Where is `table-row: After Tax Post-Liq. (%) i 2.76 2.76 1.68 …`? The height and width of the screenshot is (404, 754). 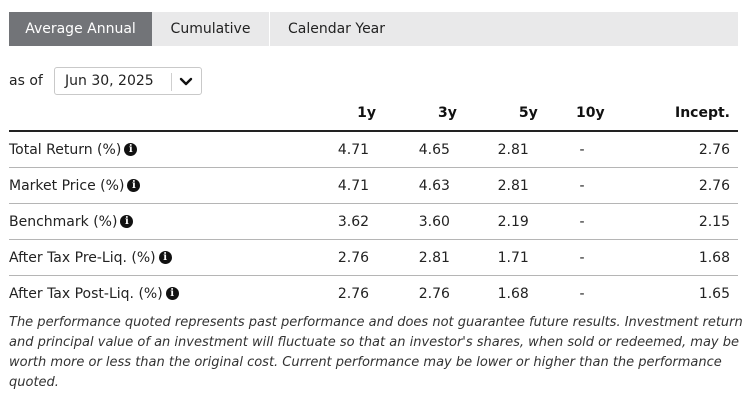
table-row: After Tax Post-Liq. (%) i 2.76 2.76 1.68 … is located at coordinates (373, 294).